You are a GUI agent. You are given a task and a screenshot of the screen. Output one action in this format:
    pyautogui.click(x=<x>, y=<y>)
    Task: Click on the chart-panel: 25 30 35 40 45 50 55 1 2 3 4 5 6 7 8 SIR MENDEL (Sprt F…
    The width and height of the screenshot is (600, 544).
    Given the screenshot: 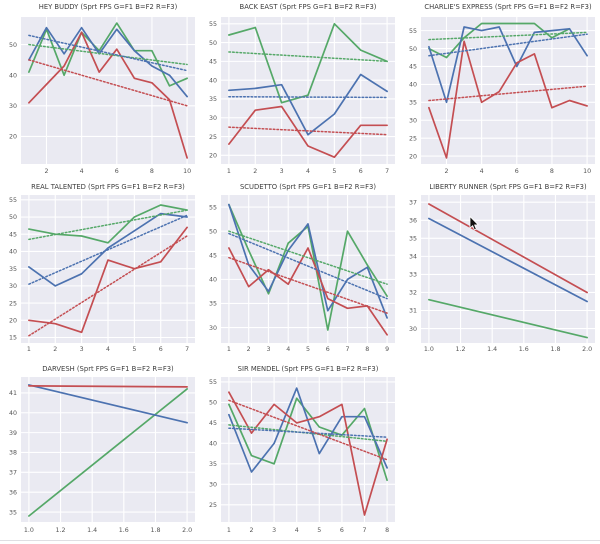 What is the action you would take?
    pyautogui.click(x=300, y=453)
    